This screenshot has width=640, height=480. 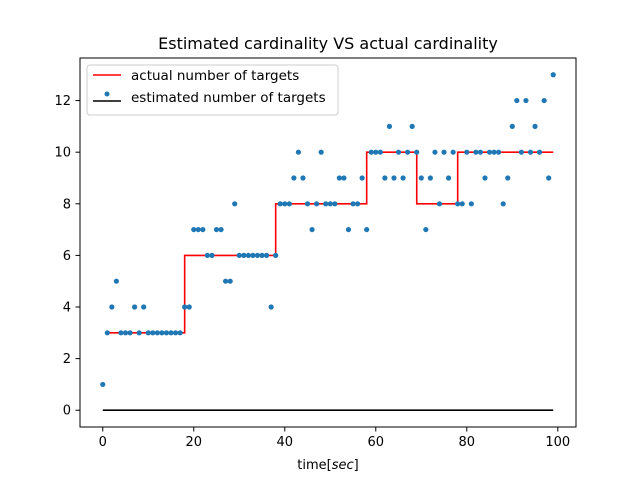 I want to click on y-tick-label: 0, so click(x=67, y=411).